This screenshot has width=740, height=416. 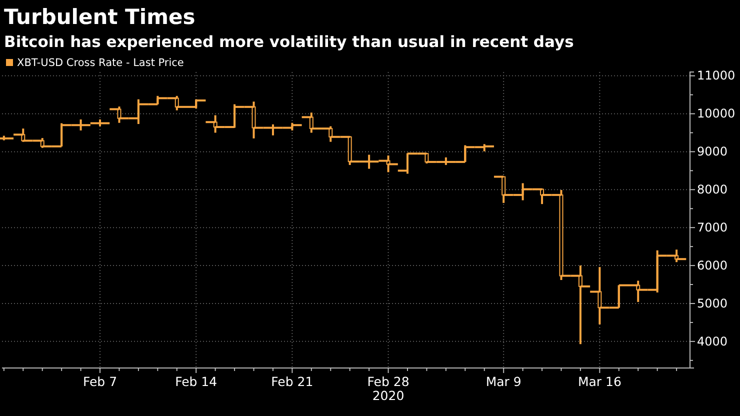 What do you see at coordinates (388, 381) in the screenshot?
I see `x-tick-label: Feb 28` at bounding box center [388, 381].